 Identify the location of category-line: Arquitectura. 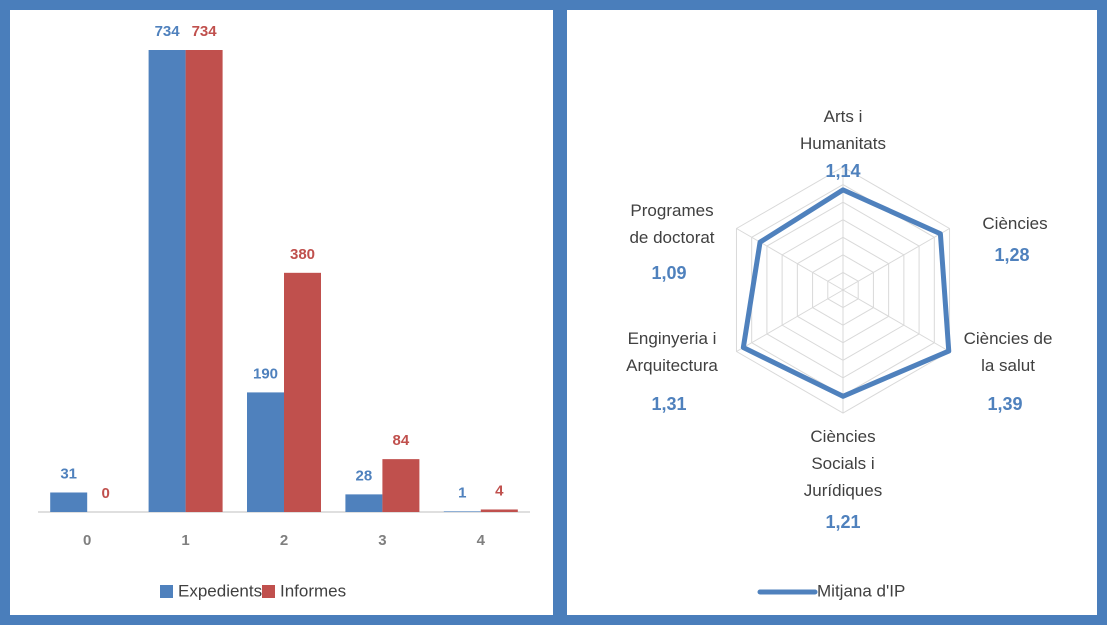
(672, 365).